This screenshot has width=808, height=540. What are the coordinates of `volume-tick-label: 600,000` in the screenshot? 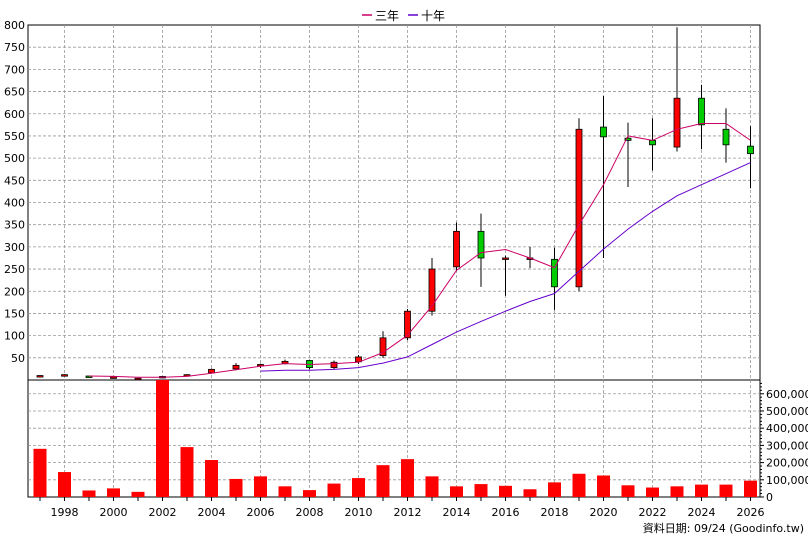 It's located at (787, 394).